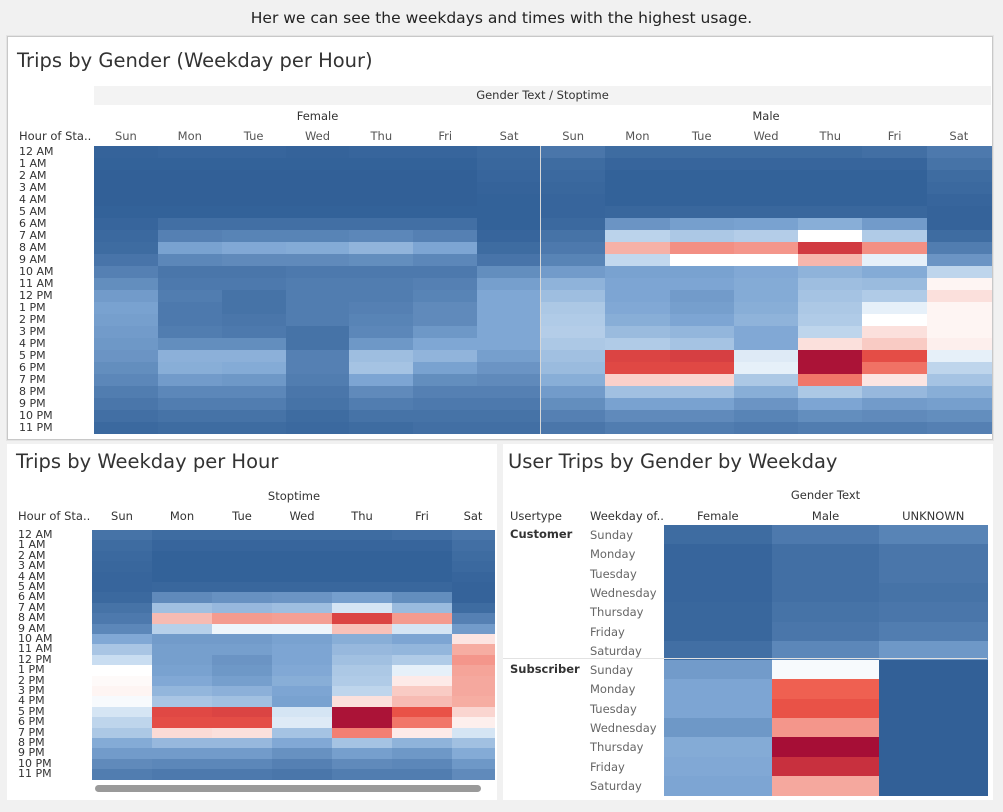 This screenshot has height=812, width=1003. Describe the element at coordinates (959, 136) in the screenshot. I see `day-label-male-sat: Sat` at that location.